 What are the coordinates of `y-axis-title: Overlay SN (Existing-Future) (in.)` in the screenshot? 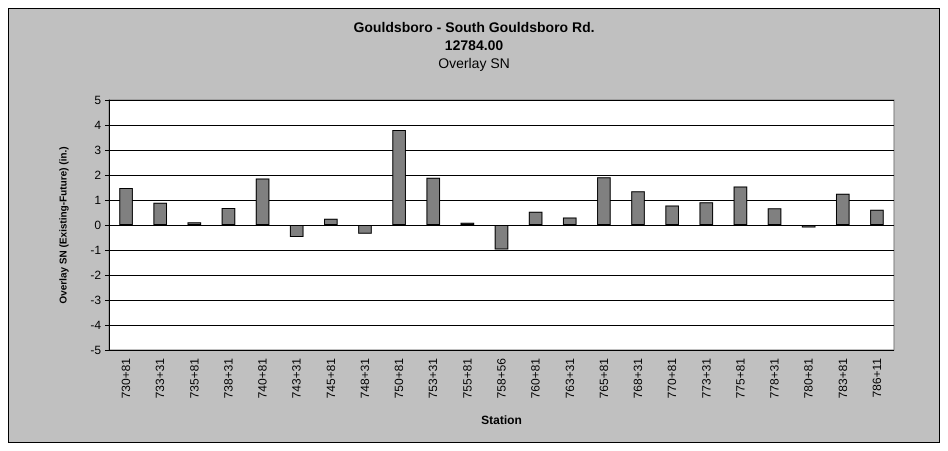 It's located at (64, 225).